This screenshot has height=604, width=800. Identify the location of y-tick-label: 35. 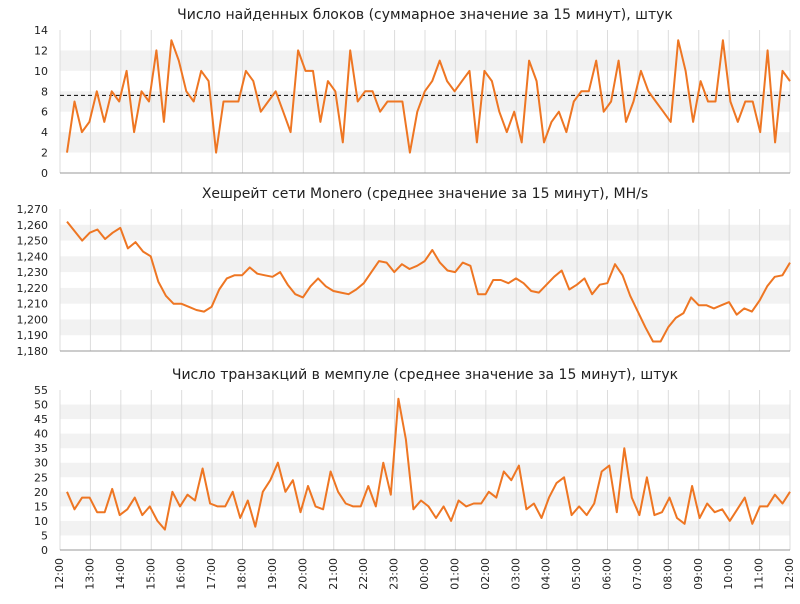
(41, 448).